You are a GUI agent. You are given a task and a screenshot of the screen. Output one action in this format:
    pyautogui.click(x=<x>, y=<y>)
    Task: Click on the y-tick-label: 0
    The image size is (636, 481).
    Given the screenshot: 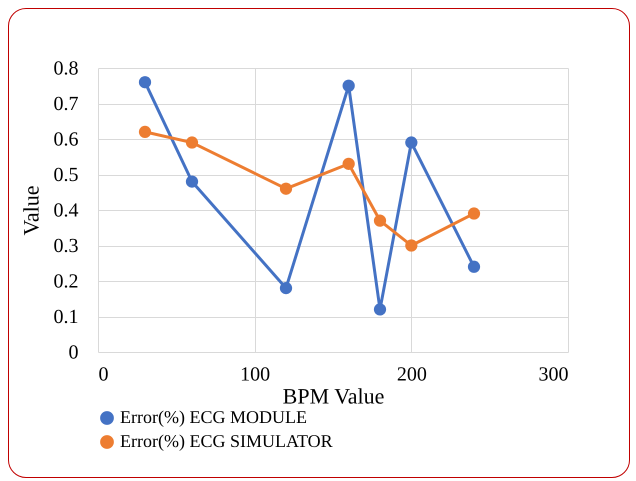 What is the action you would take?
    pyautogui.click(x=73, y=353)
    